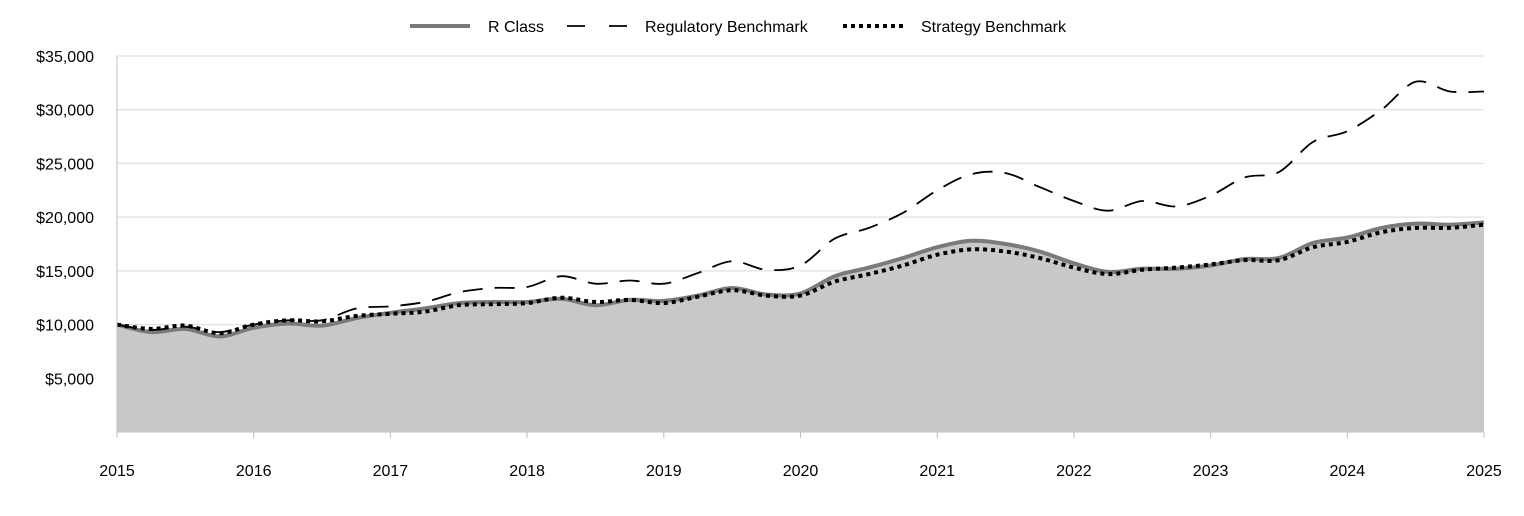  Describe the element at coordinates (254, 471) in the screenshot. I see `x-tick-label: 2016` at that location.